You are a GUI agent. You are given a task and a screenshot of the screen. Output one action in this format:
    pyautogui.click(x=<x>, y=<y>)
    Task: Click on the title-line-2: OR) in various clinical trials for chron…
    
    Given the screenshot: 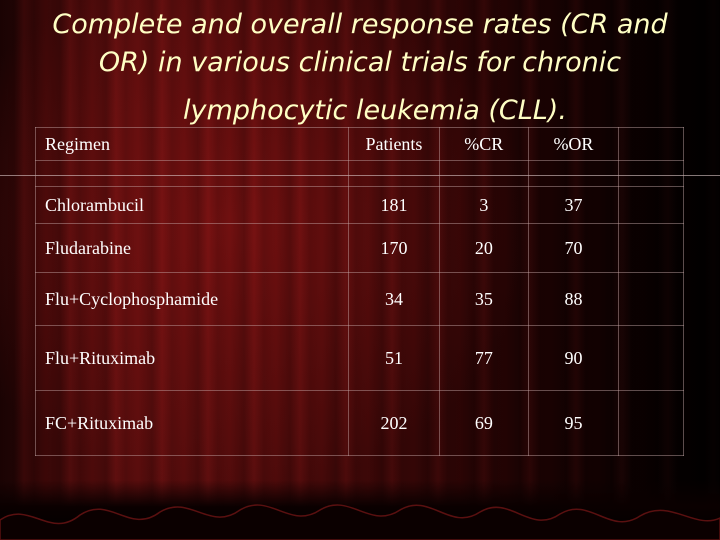 What is the action you would take?
    pyautogui.click(x=360, y=62)
    